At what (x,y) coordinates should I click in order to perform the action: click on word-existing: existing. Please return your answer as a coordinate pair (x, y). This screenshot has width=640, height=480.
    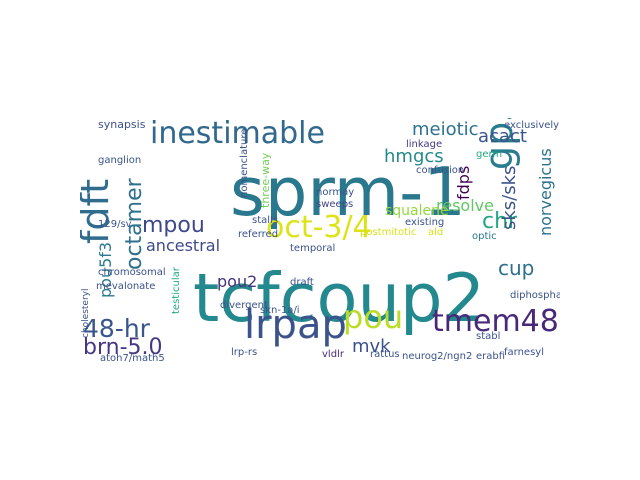
    Looking at the image, I should click on (425, 222).